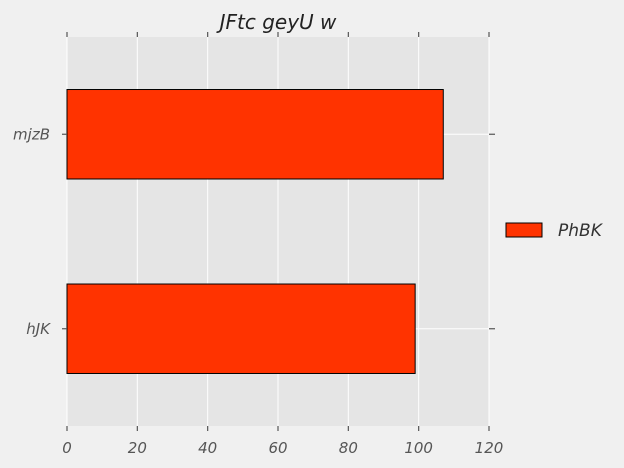 This screenshot has height=468, width=624. Describe the element at coordinates (38, 329) in the screenshot. I see `y-tick-label: hJK` at that location.